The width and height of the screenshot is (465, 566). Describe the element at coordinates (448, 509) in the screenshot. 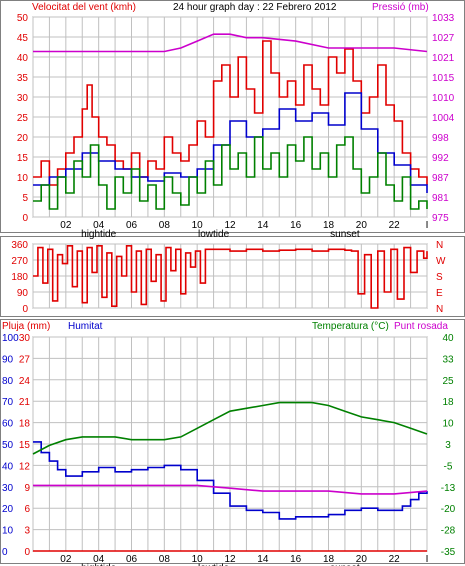

I see `temperature-tick-label: -20` at that location.